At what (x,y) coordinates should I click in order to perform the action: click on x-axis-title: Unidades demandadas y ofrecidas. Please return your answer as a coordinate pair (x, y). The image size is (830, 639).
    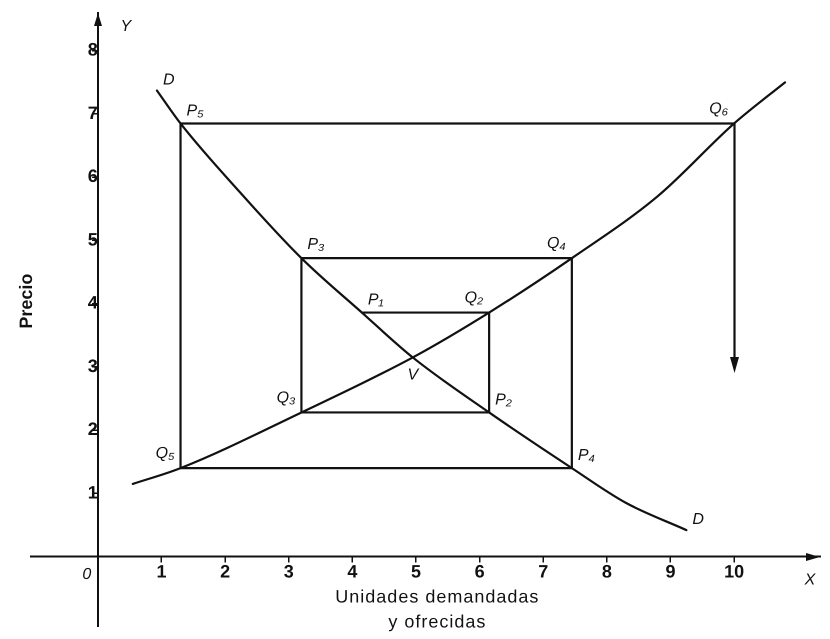
    Looking at the image, I should click on (437, 609).